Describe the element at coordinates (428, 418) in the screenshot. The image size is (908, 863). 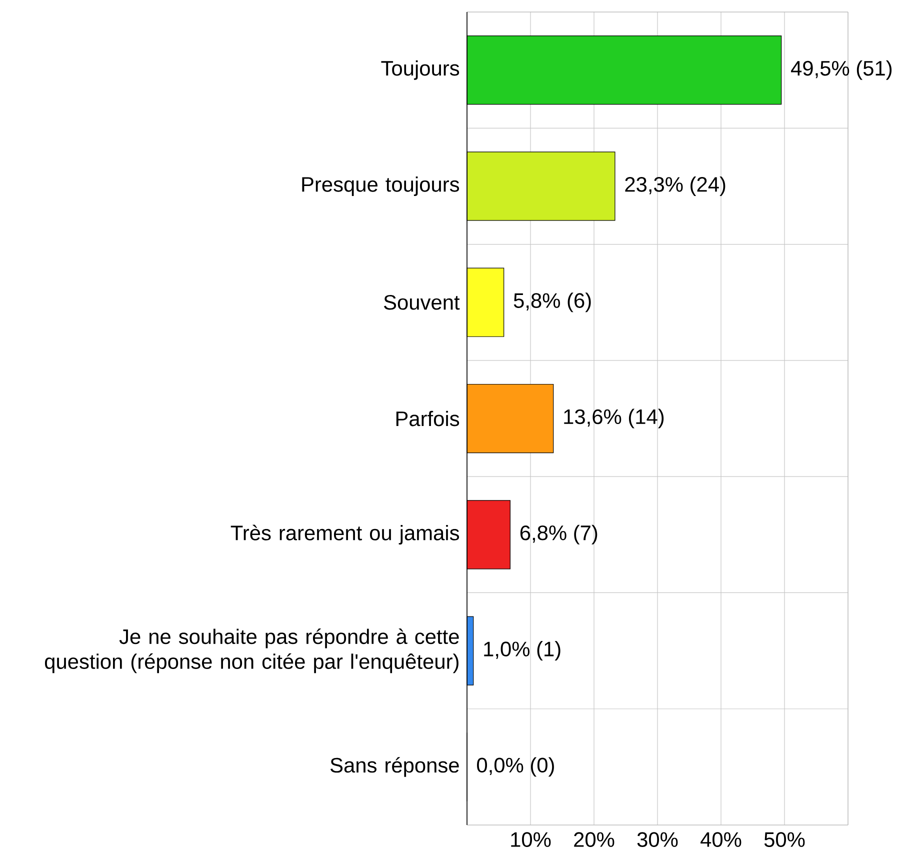
I see `y-tick-label: Parfois` at that location.